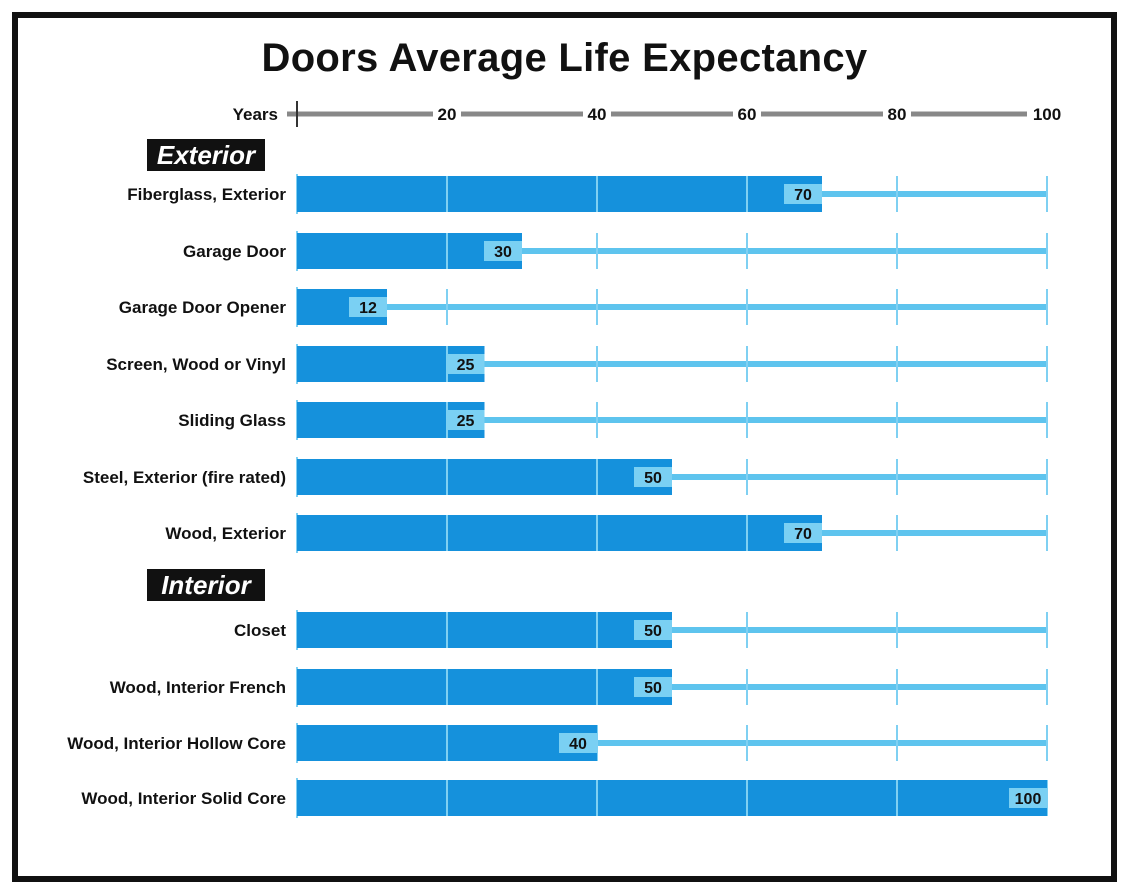 The height and width of the screenshot is (894, 1129). I want to click on bar-row: Wood, Exterior 70, so click(606, 533).